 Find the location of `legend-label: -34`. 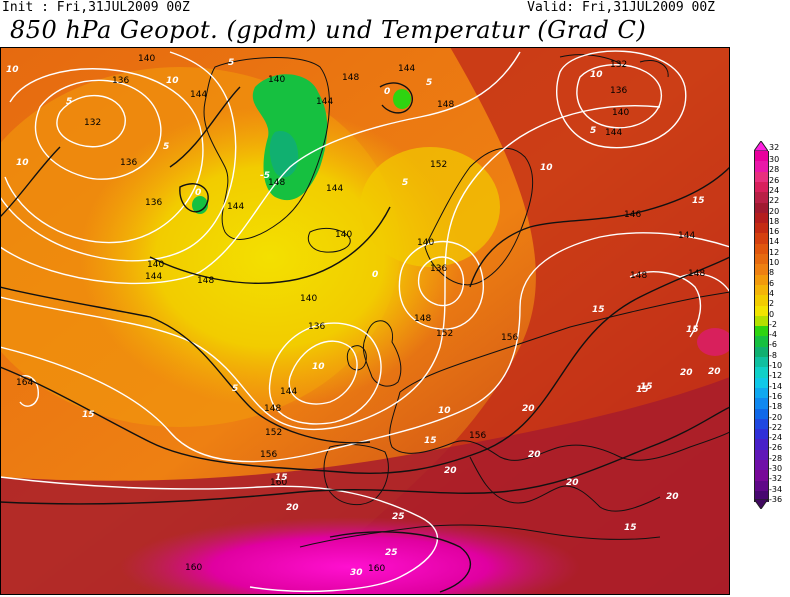

legend-label: -34 is located at coordinates (776, 489).